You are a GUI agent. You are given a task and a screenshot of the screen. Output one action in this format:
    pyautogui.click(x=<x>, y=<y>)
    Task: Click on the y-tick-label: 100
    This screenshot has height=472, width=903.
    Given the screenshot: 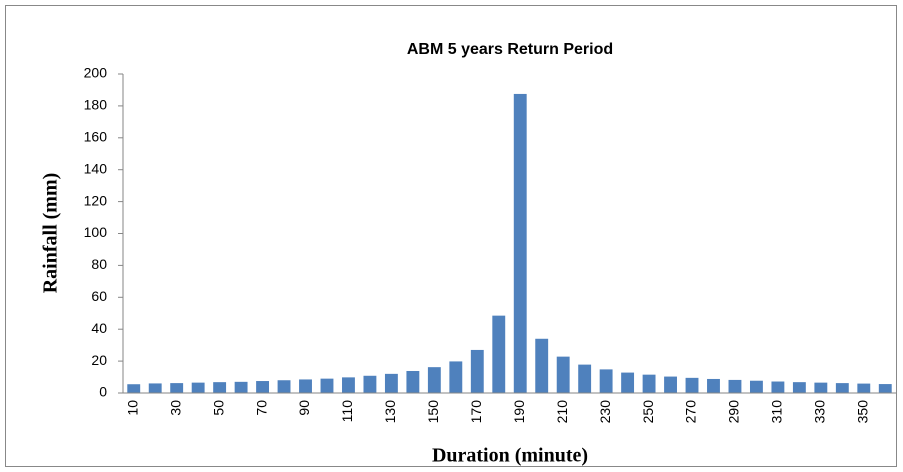 What is the action you would take?
    pyautogui.click(x=96, y=232)
    